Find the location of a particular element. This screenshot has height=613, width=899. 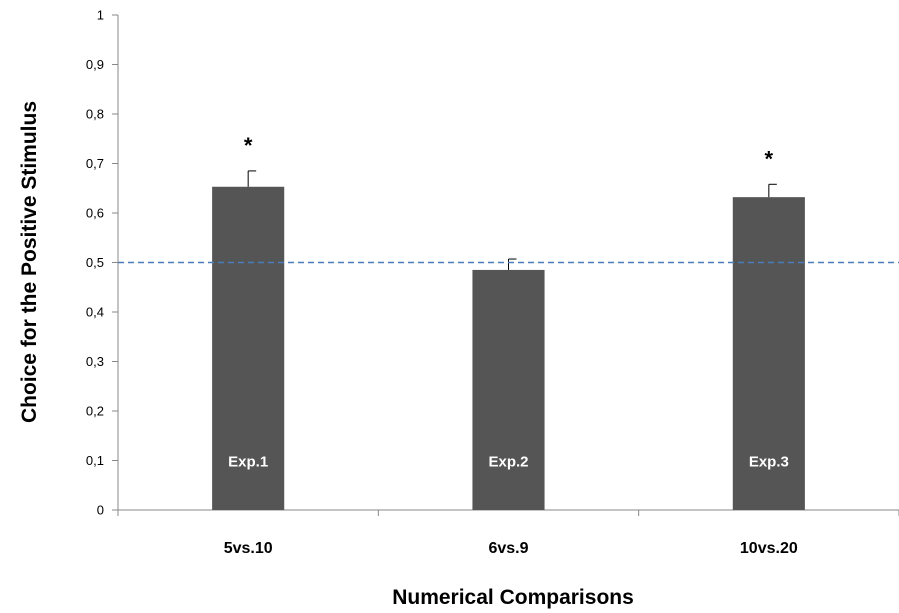

y-tick-label: 0,4 is located at coordinates (95, 312).